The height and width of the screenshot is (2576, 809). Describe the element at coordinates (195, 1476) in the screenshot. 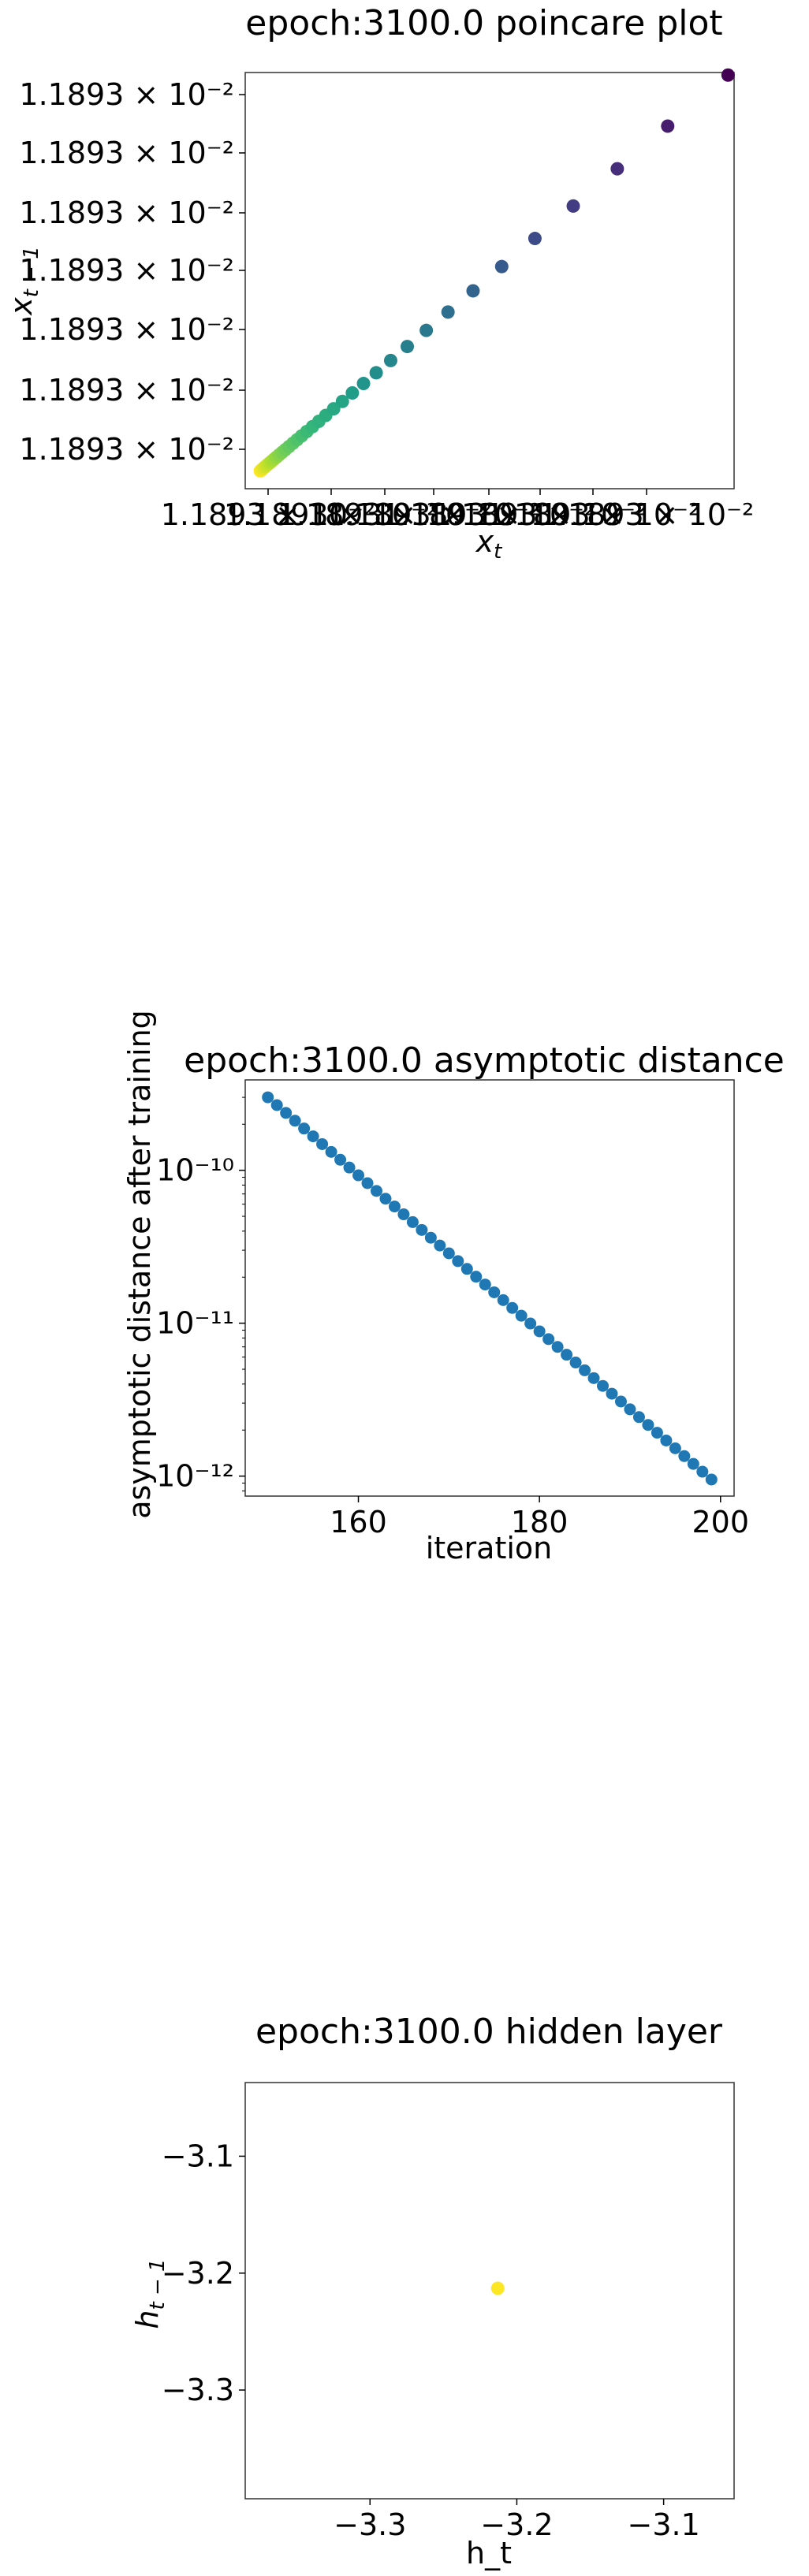

I see `asymptotic-y-tick-label: 10⁻¹²` at that location.